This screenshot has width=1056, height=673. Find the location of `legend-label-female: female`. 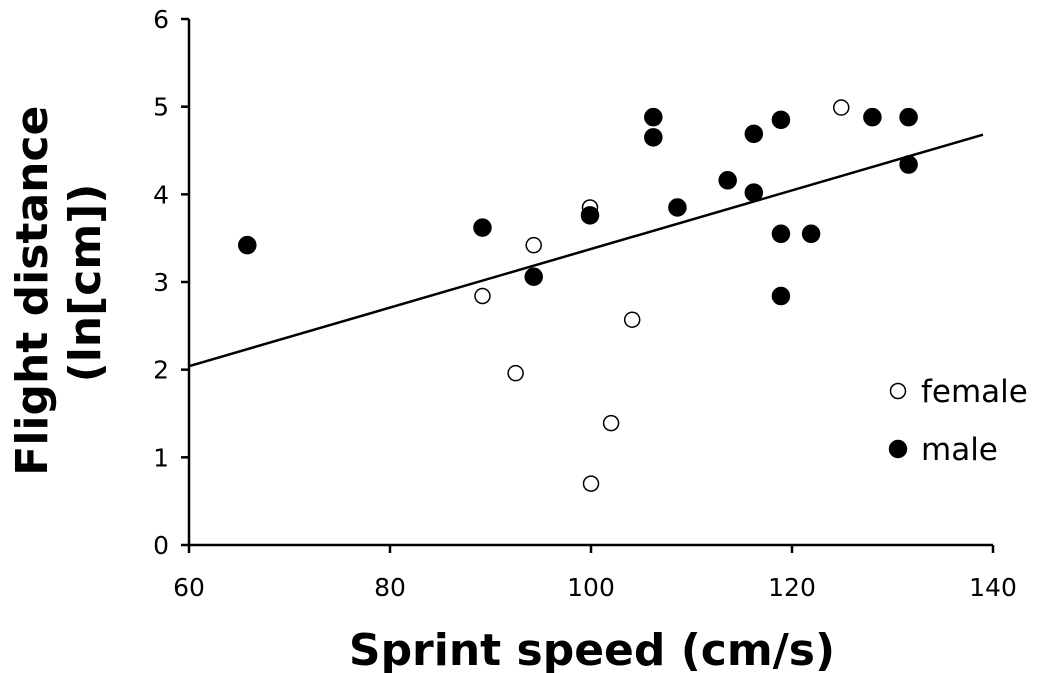

legend-label-female: female is located at coordinates (974, 392).